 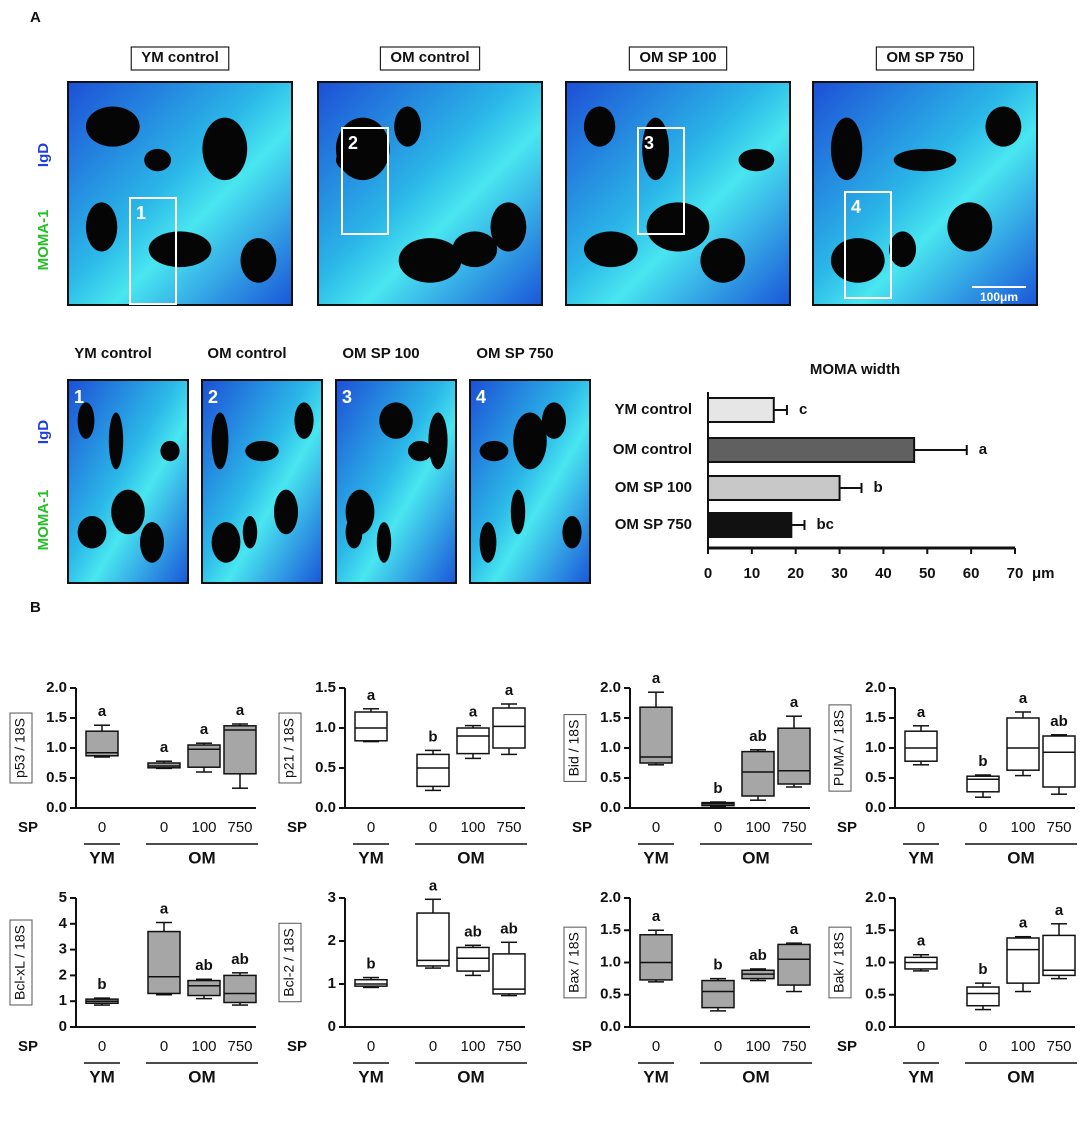 I want to click on y-axis-label: p53 / 18S, so click(x=20, y=748).